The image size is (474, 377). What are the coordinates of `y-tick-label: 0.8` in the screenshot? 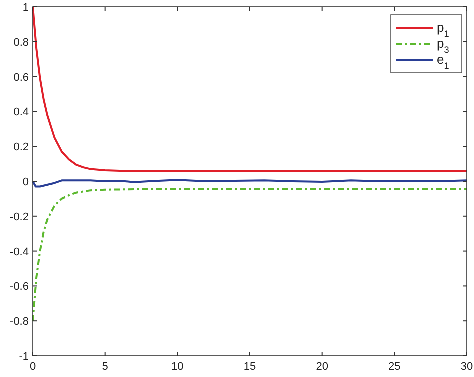 It's located at (21, 42).